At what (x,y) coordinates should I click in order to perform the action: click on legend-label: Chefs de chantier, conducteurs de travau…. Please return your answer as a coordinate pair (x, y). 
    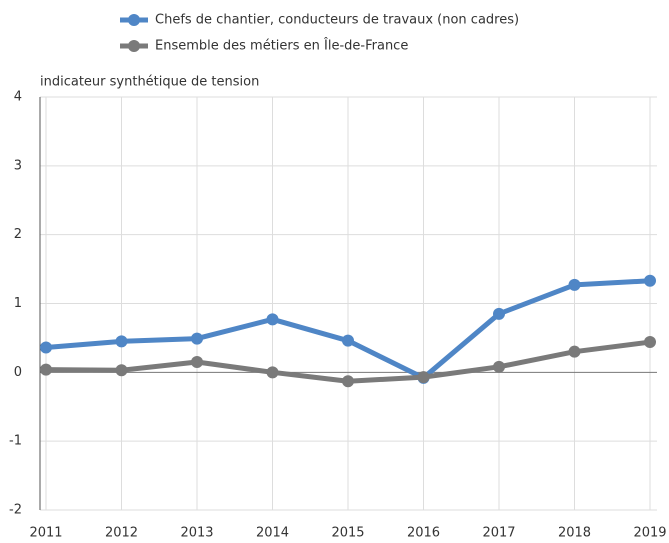
    Looking at the image, I should click on (337, 20).